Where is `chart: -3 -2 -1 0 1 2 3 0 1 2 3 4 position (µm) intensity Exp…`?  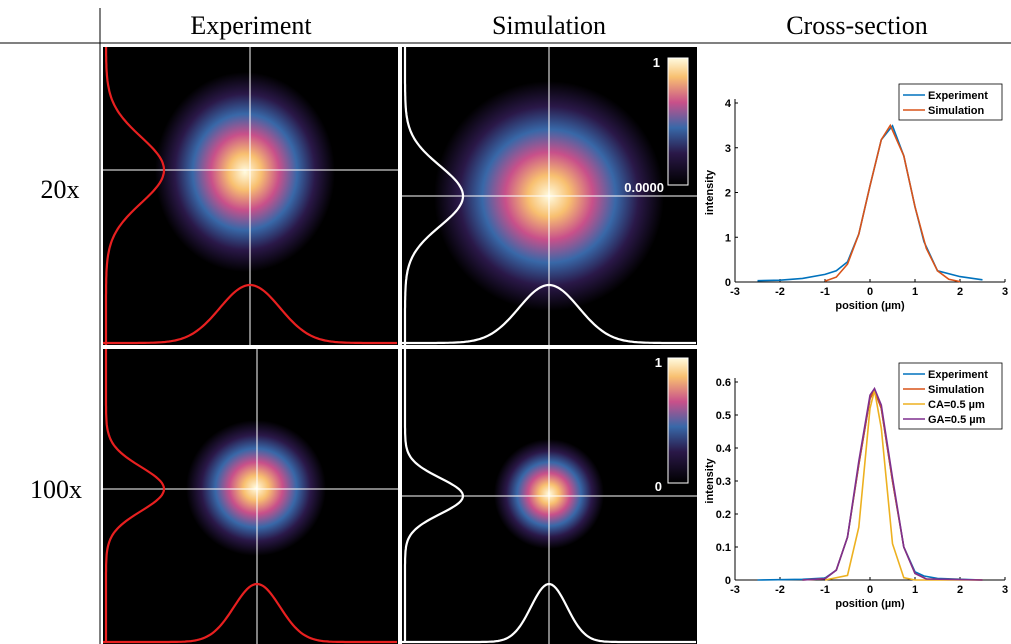
chart: -3 -2 -1 0 1 2 3 0 1 2 3 4 position (µm) intensity Exp… is located at coordinates (856, 197).